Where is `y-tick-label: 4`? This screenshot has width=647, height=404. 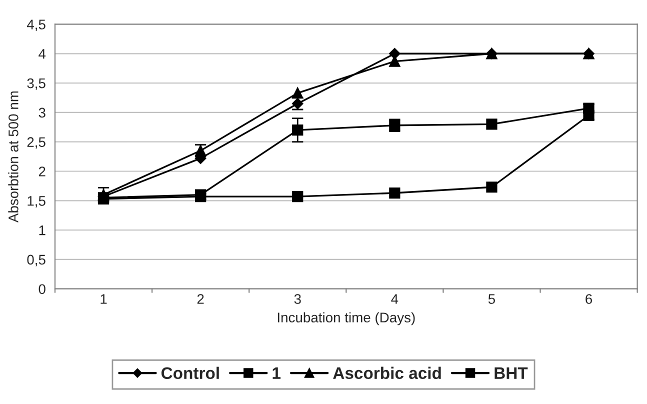 y-tick-label: 4 is located at coordinates (42, 54).